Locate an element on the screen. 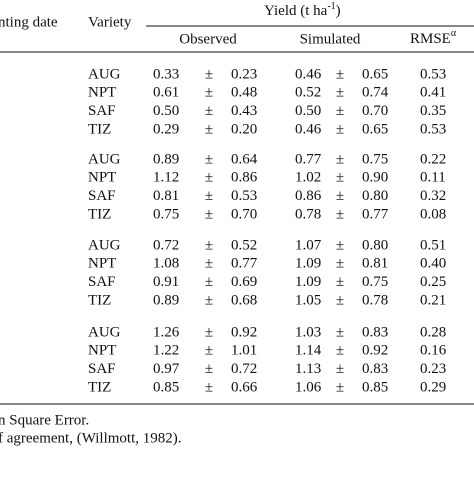 The width and height of the screenshot is (474, 479). rmse: 0.08 is located at coordinates (433, 214).